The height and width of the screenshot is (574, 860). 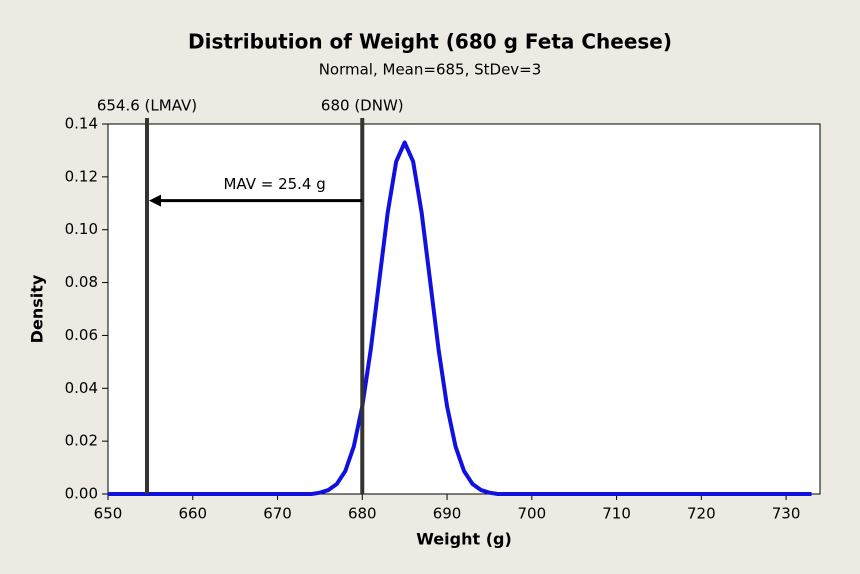 What do you see at coordinates (81, 388) in the screenshot?
I see `y-tick-label: 0.04` at bounding box center [81, 388].